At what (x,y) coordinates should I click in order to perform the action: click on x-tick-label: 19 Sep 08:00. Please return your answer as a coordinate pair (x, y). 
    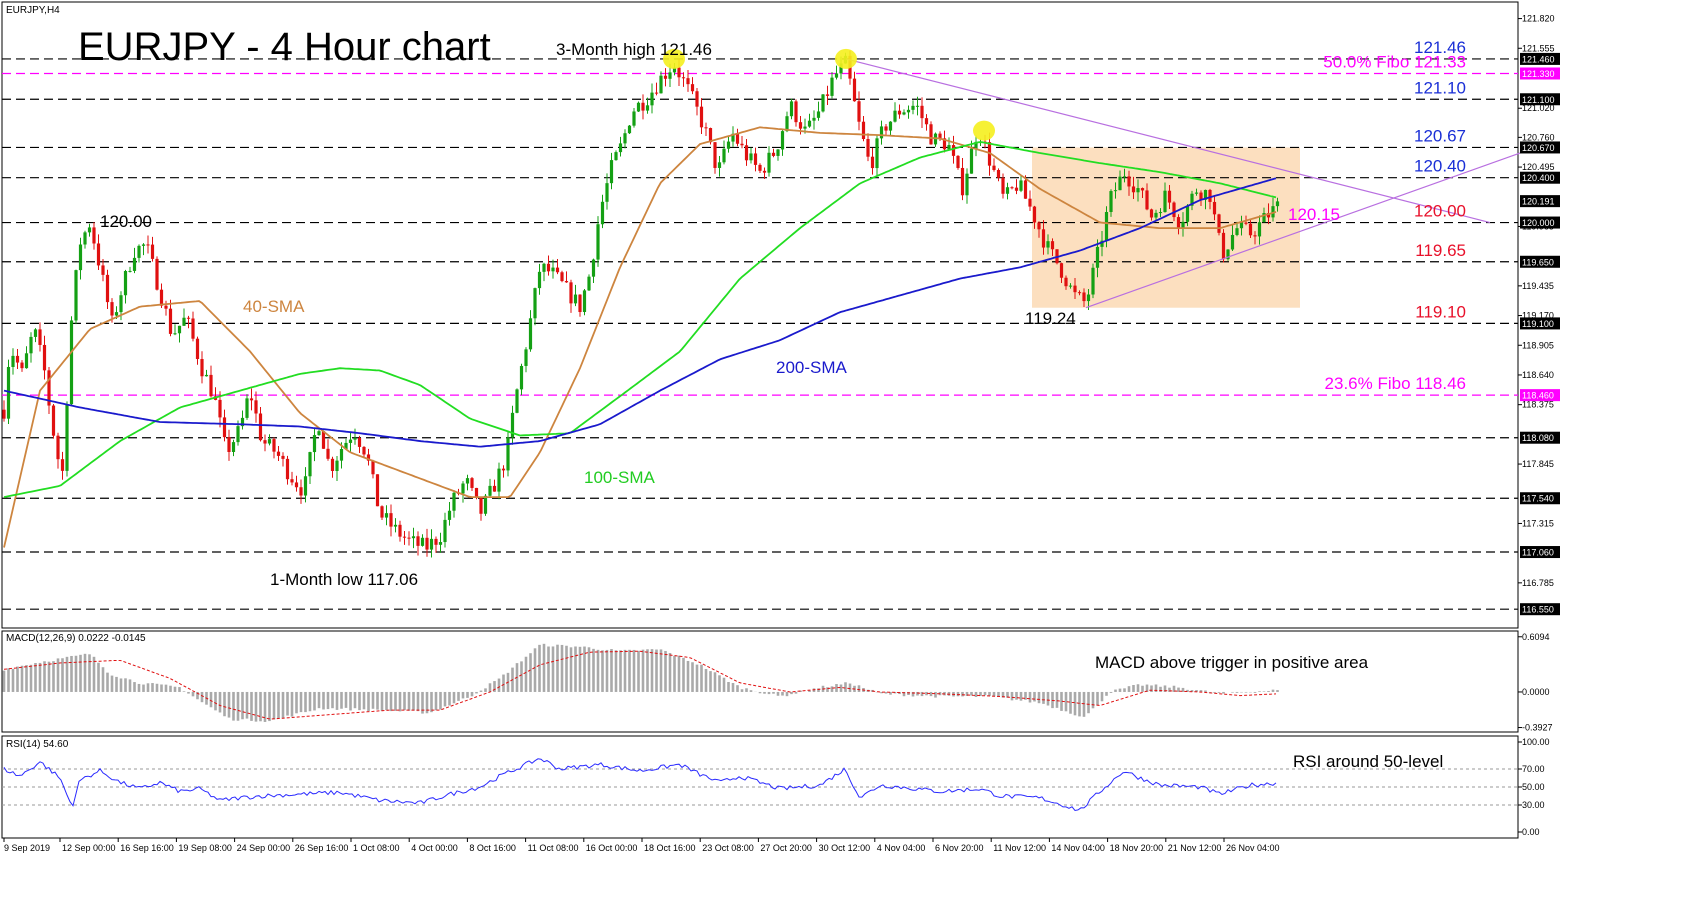
    Looking at the image, I should click on (205, 848).